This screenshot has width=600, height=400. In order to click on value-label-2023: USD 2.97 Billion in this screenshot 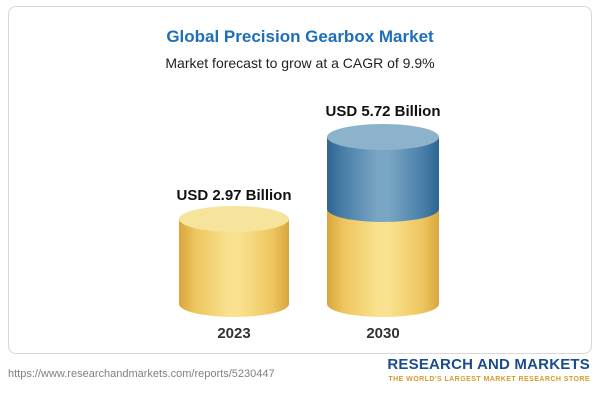, I will do `click(234, 195)`.